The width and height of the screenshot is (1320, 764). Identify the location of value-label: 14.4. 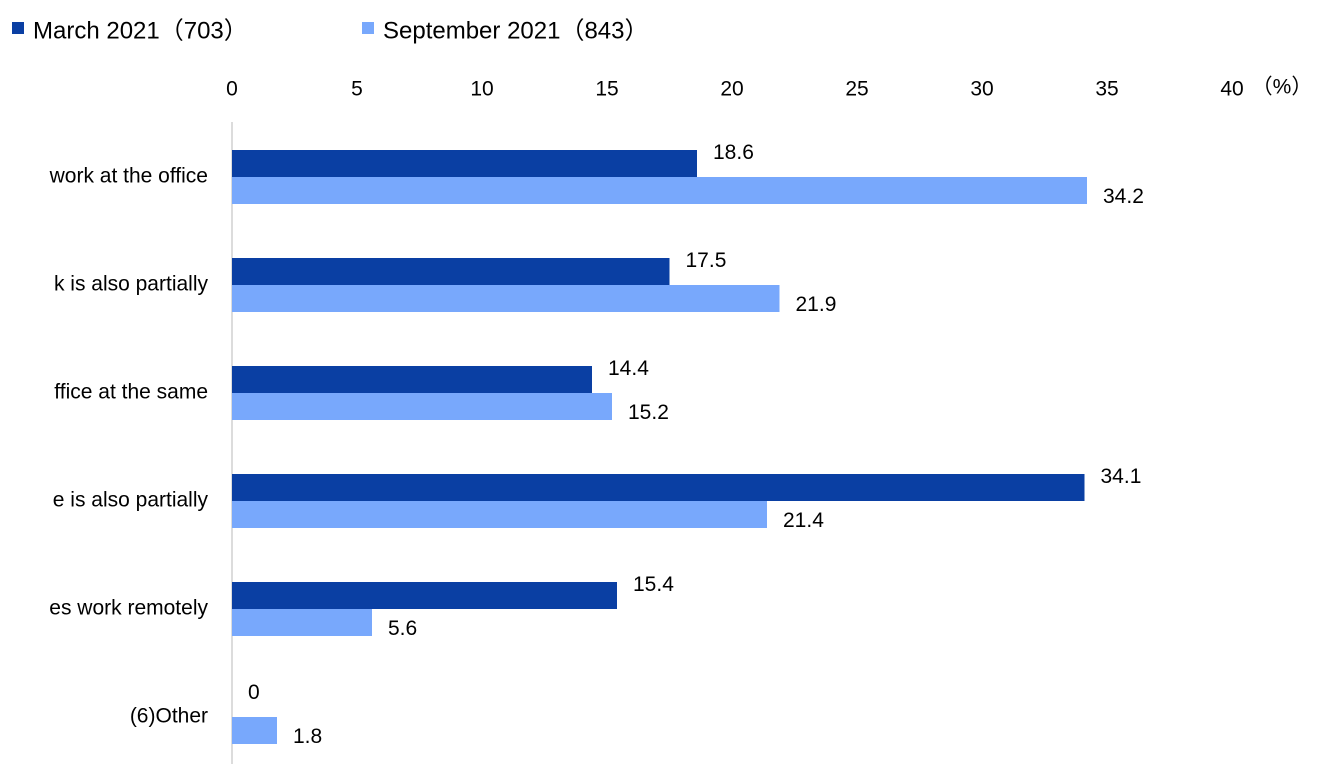
(628, 368).